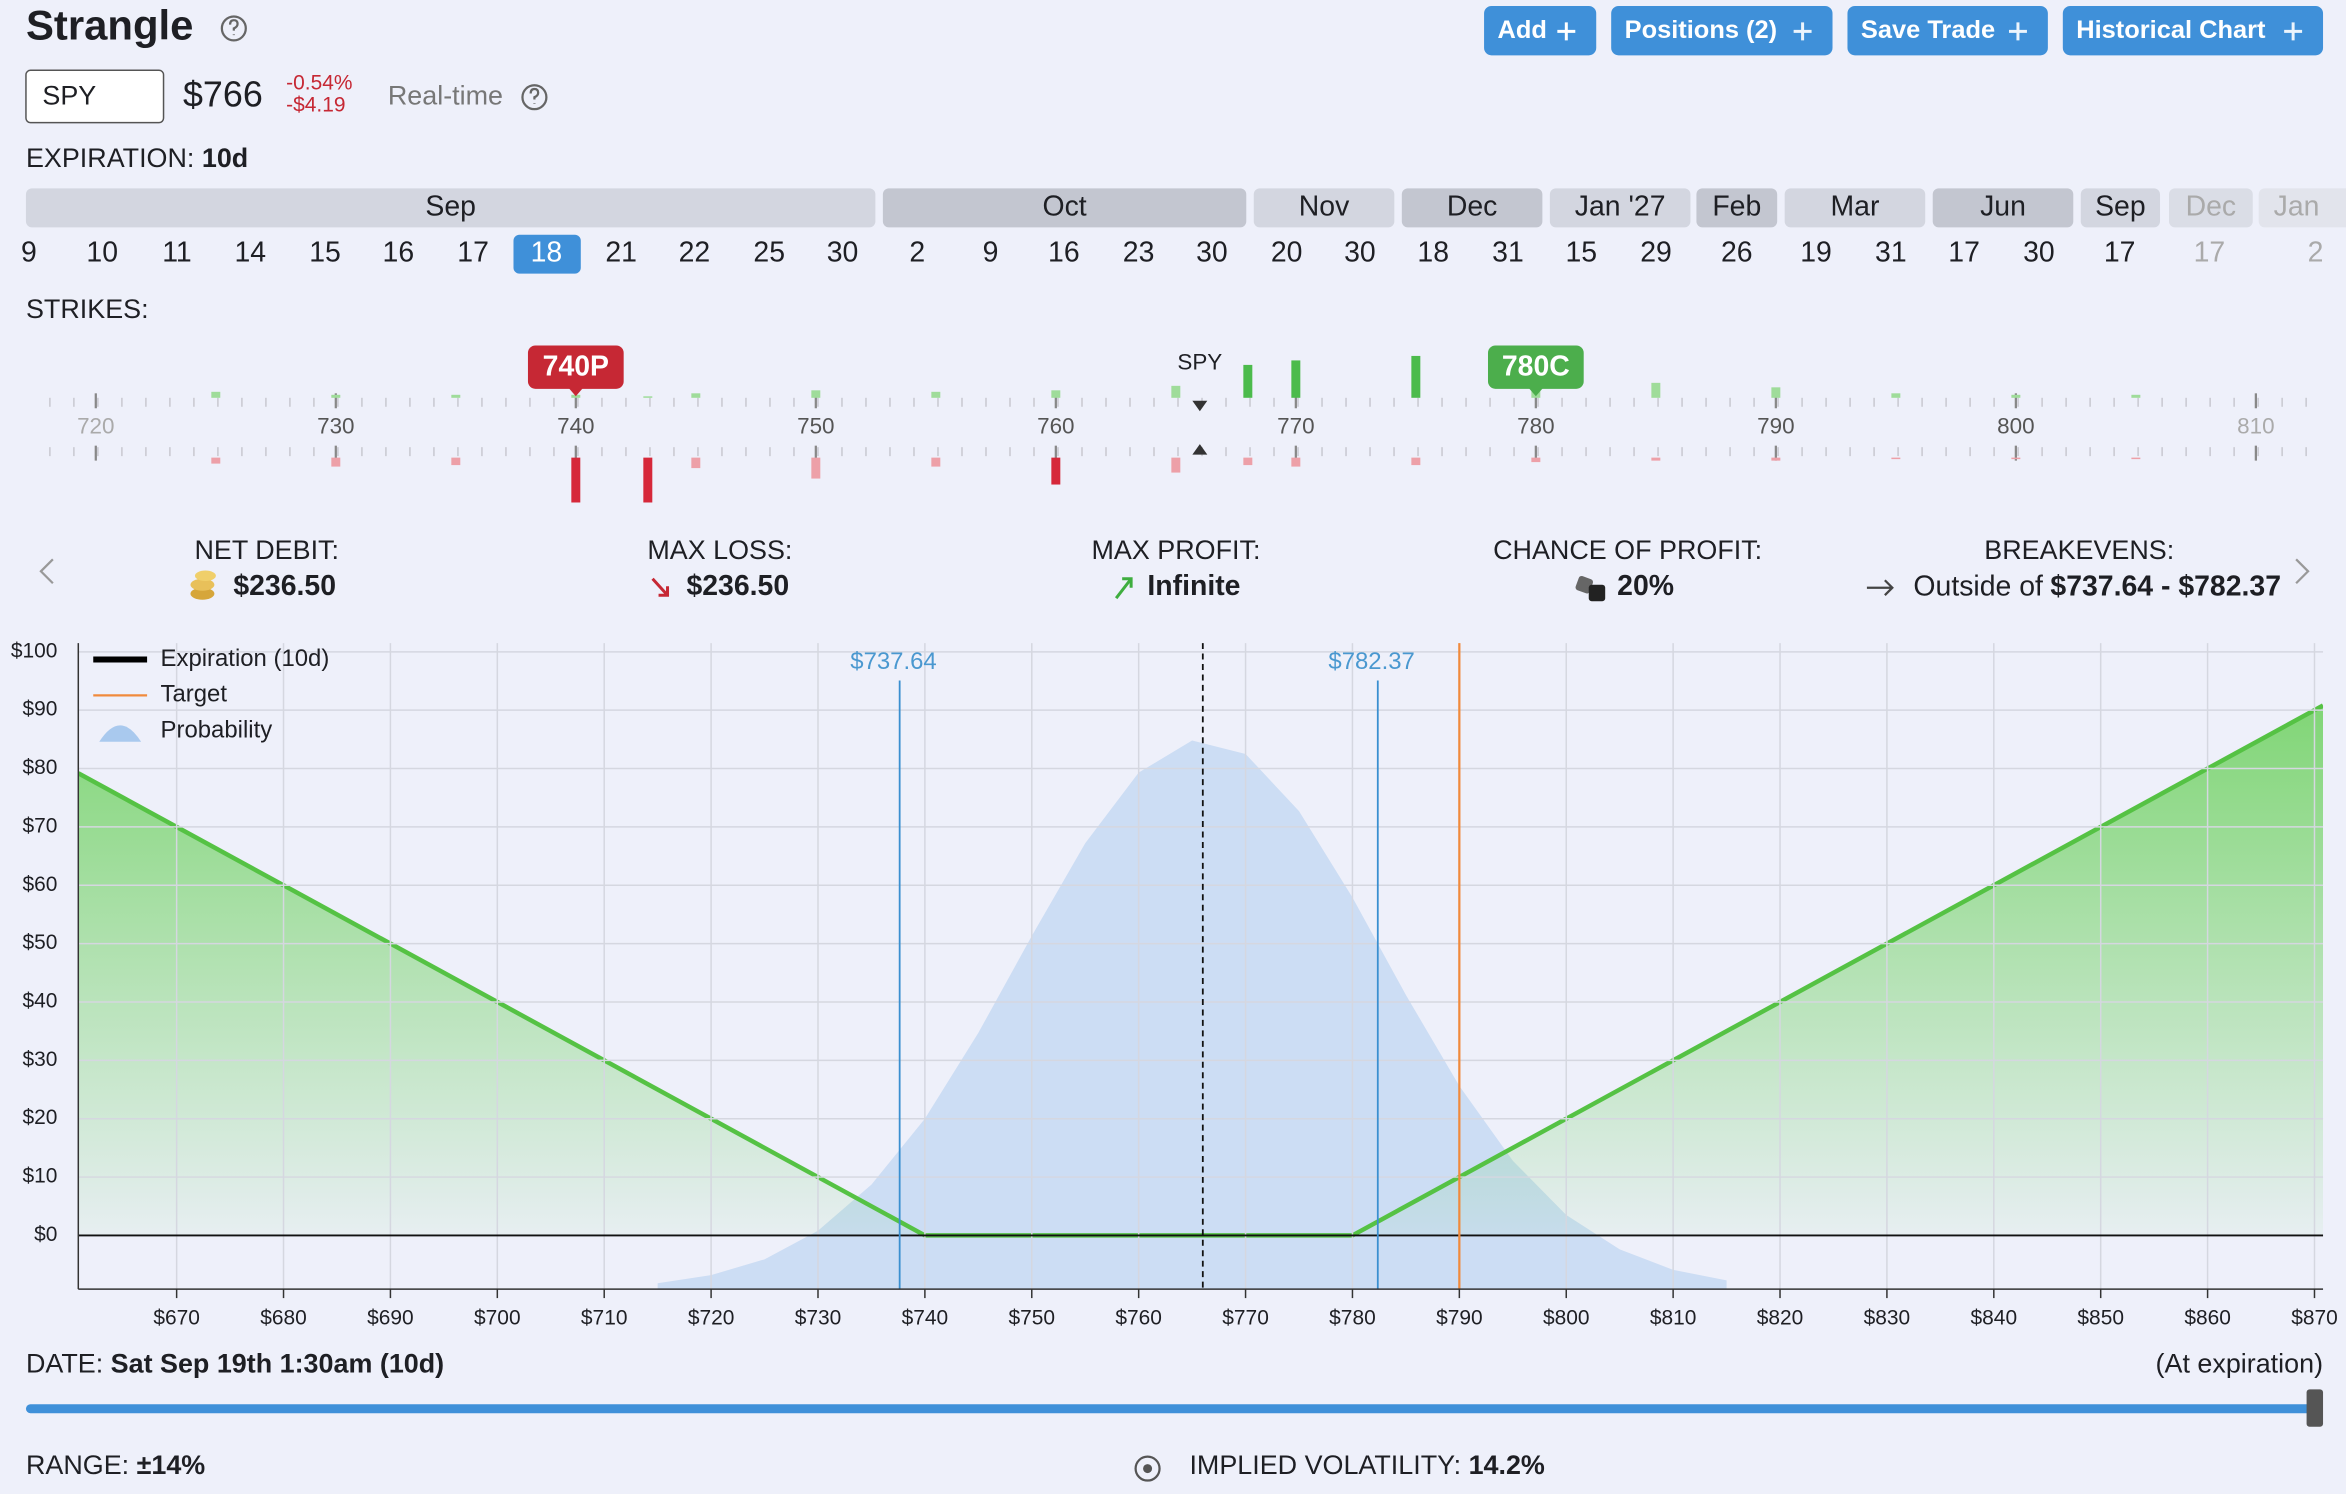 Image resolution: width=2346 pixels, height=1494 pixels. I want to click on date-slider-track, so click(1170, 1409).